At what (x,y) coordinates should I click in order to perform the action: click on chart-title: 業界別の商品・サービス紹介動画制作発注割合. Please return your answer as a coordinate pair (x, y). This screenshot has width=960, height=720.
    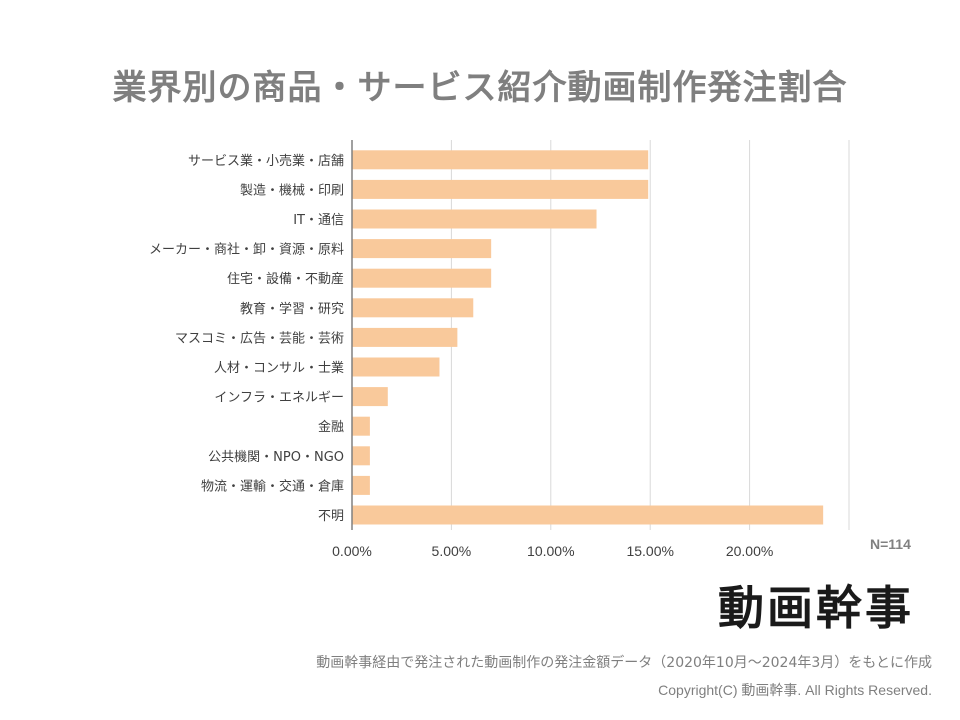
    Looking at the image, I should click on (480, 88).